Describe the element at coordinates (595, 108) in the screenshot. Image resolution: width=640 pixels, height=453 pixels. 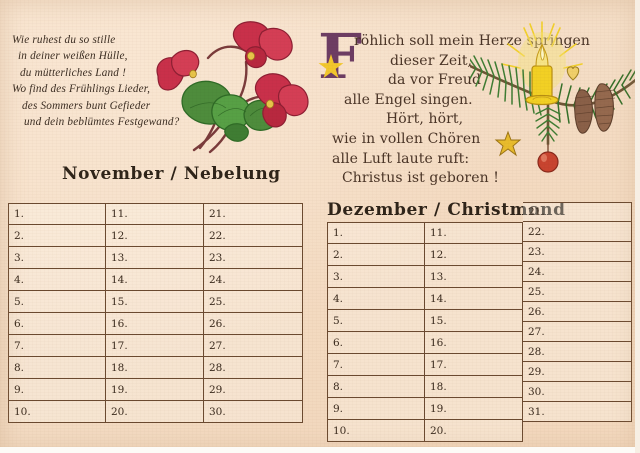
I see `pine-cone-icon` at that location.